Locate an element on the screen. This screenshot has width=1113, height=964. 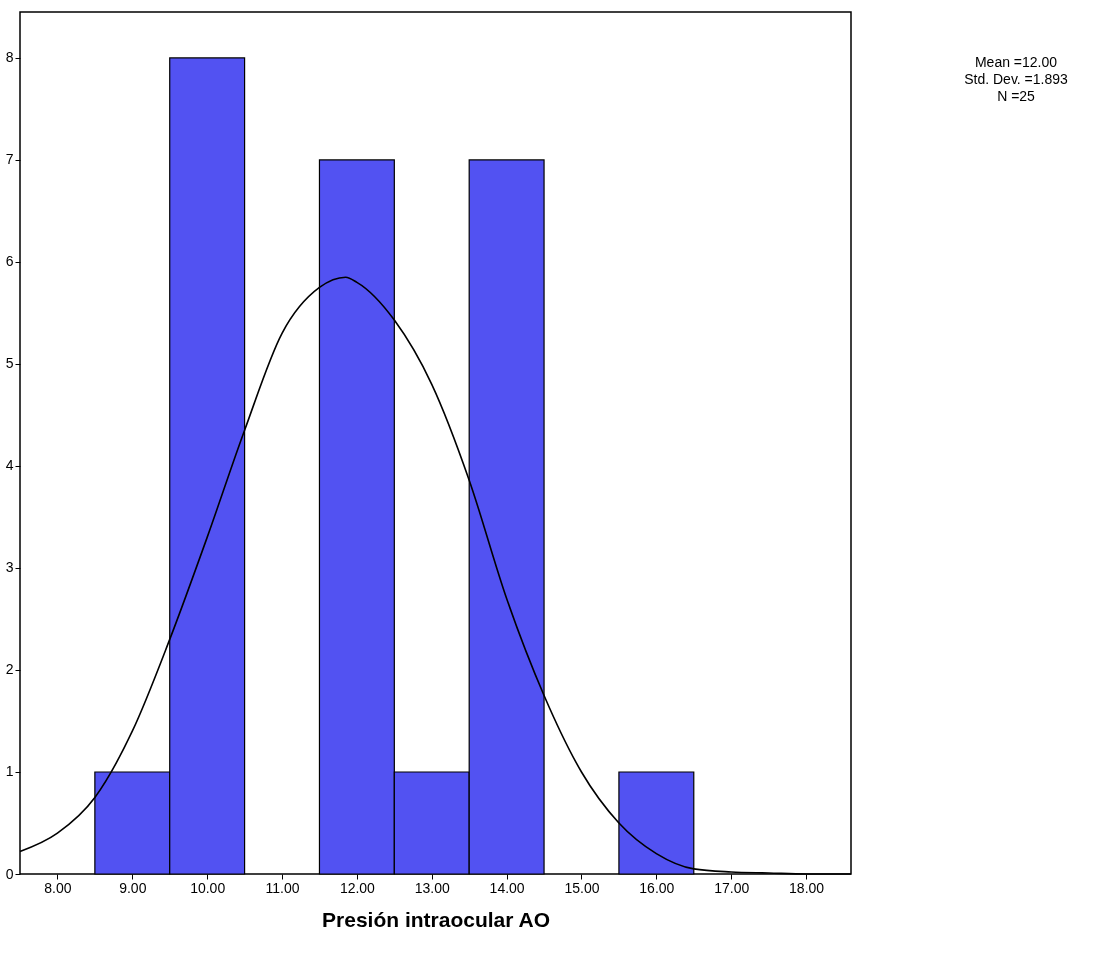
x-tick-label: 9.00 is located at coordinates (133, 887).